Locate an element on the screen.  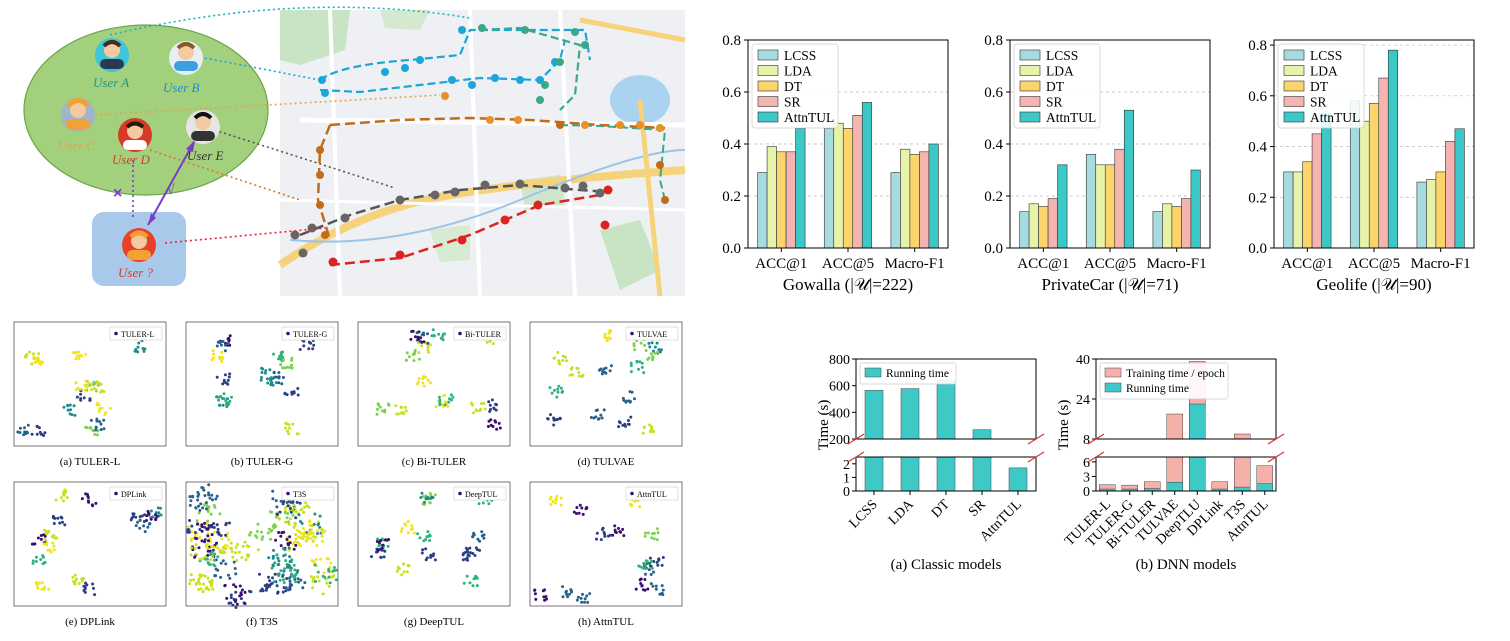
y-tick-label: 0.4 is located at coordinates (731, 145).